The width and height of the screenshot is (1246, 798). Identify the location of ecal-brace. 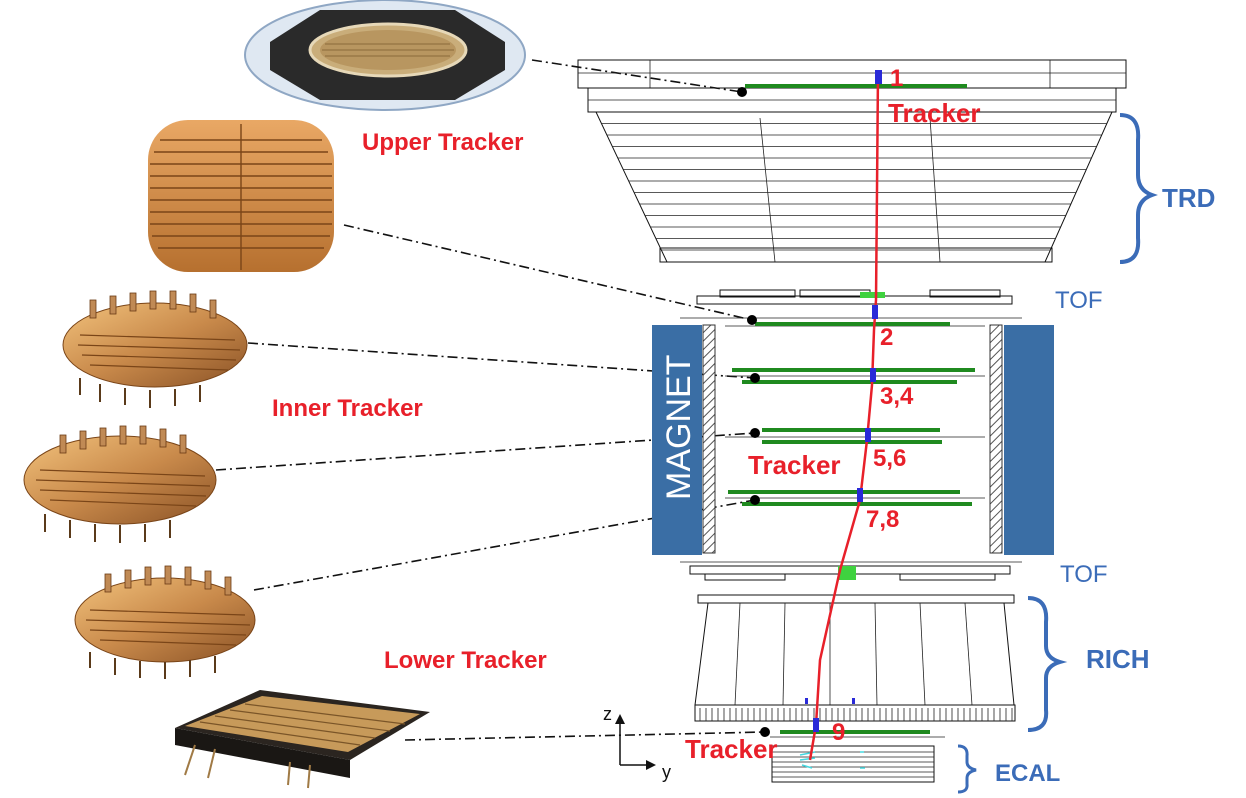
(967, 769).